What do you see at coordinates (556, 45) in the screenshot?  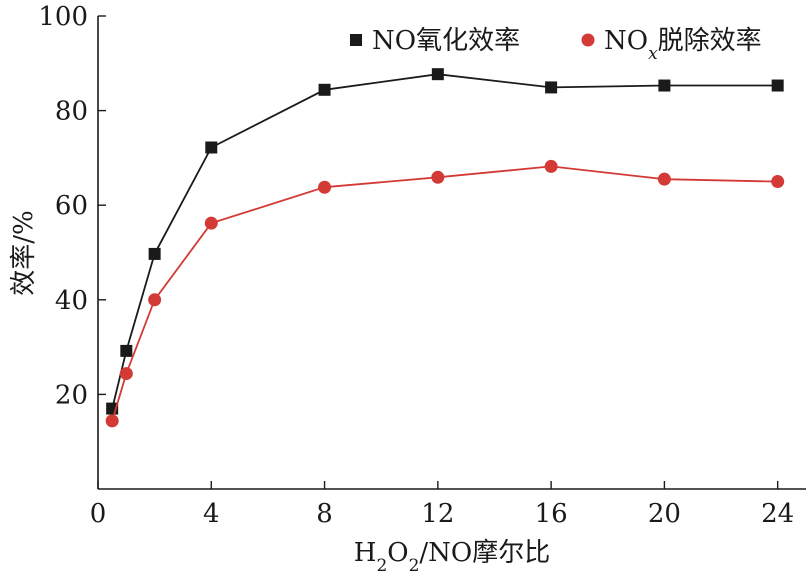 I see `legend: NO氧化效率 NOx脱除效率` at bounding box center [556, 45].